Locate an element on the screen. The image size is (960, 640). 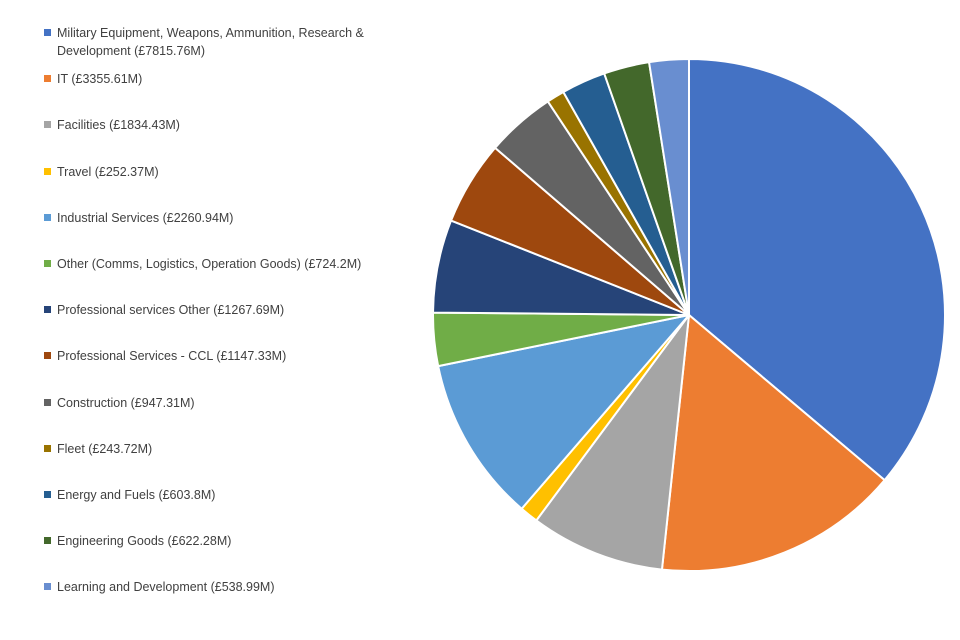
legend-label: Fleet (£243.72M) is located at coordinates (105, 448).